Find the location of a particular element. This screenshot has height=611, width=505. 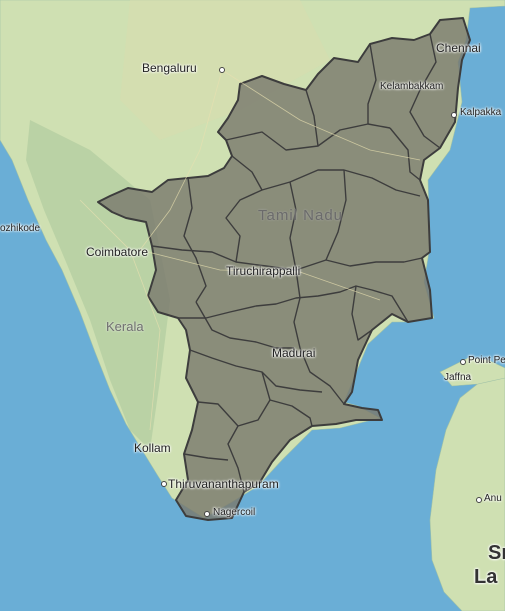

label-anu: Anu is located at coordinates (493, 498).